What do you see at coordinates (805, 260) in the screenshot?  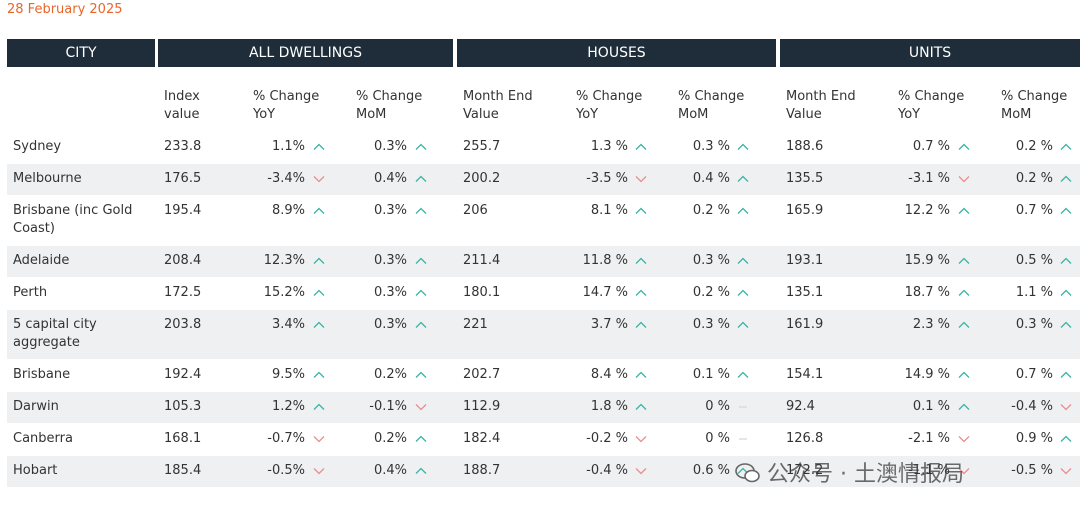 I see `cell-value: 193.1` at bounding box center [805, 260].